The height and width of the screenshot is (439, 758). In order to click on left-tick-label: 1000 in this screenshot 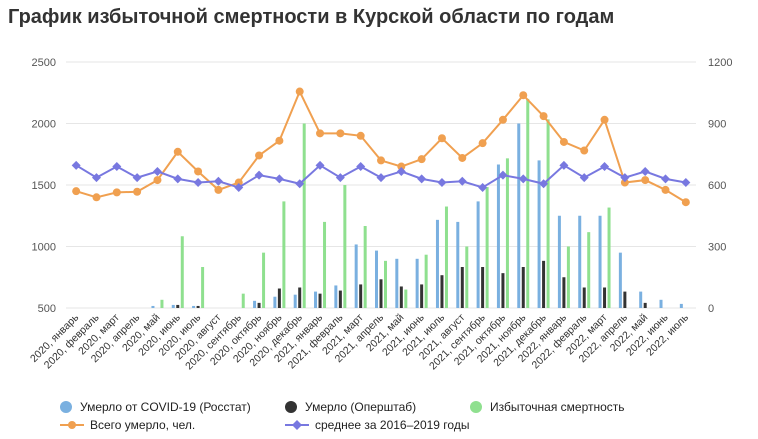, I will do `click(44, 248)`.